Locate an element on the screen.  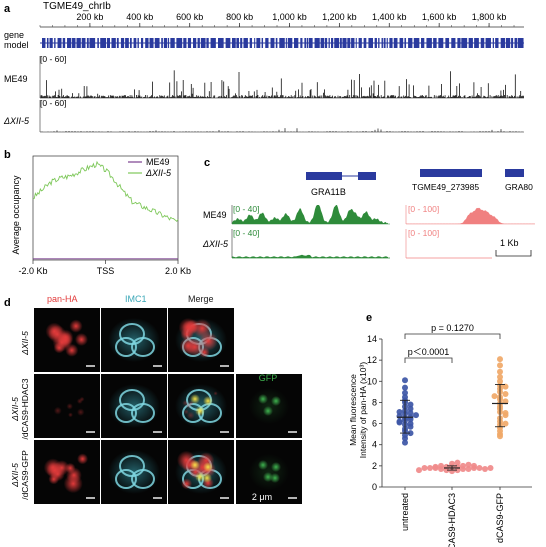
e-y-tick-label: 12 is located at coordinates (372, 360).